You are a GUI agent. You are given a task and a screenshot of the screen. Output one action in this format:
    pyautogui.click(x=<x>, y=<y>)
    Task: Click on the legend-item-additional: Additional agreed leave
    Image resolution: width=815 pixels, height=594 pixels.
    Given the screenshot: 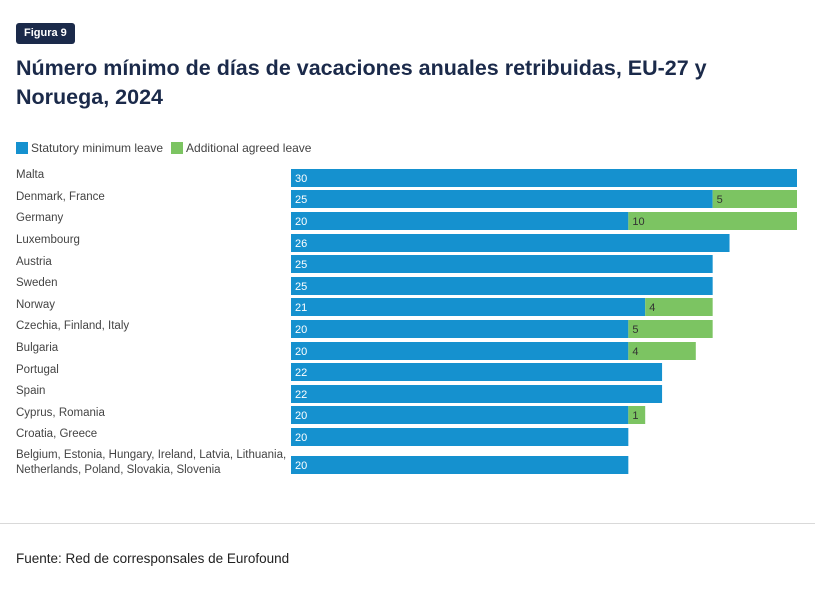 What is the action you would take?
    pyautogui.click(x=241, y=148)
    